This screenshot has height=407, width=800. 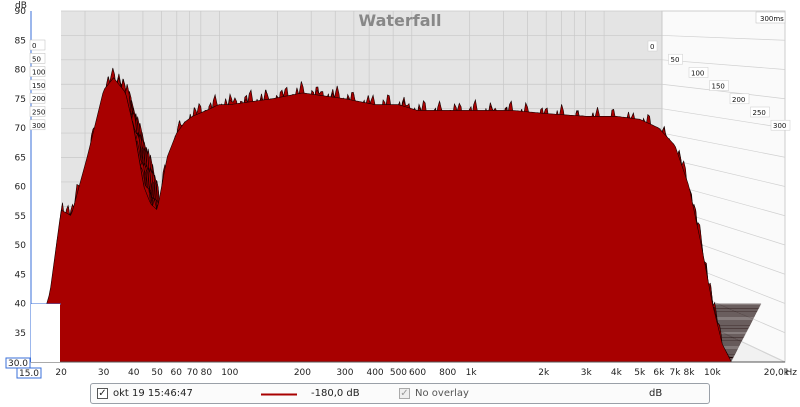 I want to click on time-tick-label-right: 200, so click(x=738, y=100).